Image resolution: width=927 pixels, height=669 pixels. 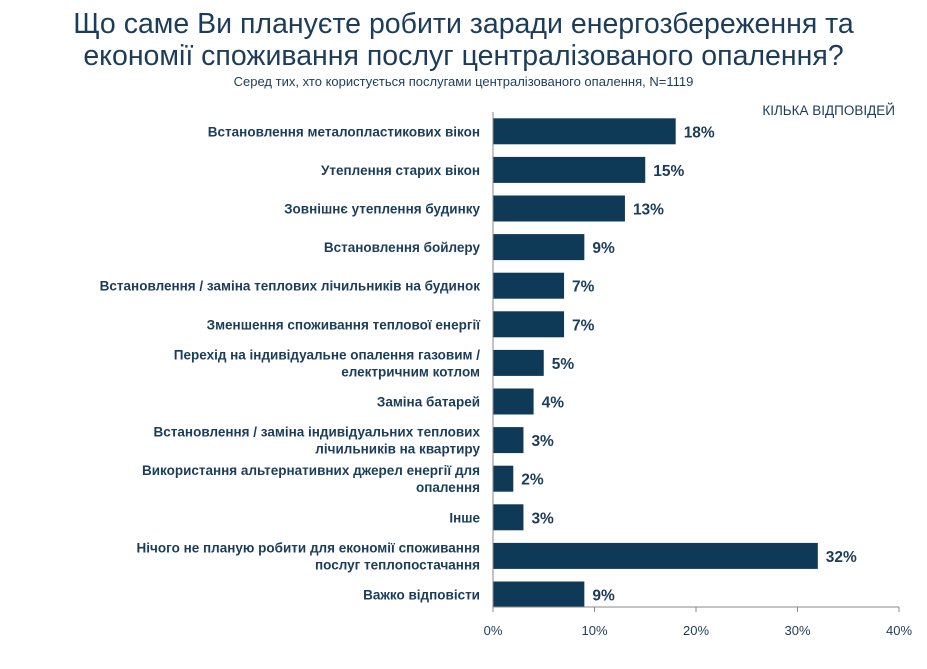 I want to click on value-label-5: 7%, so click(x=583, y=325).